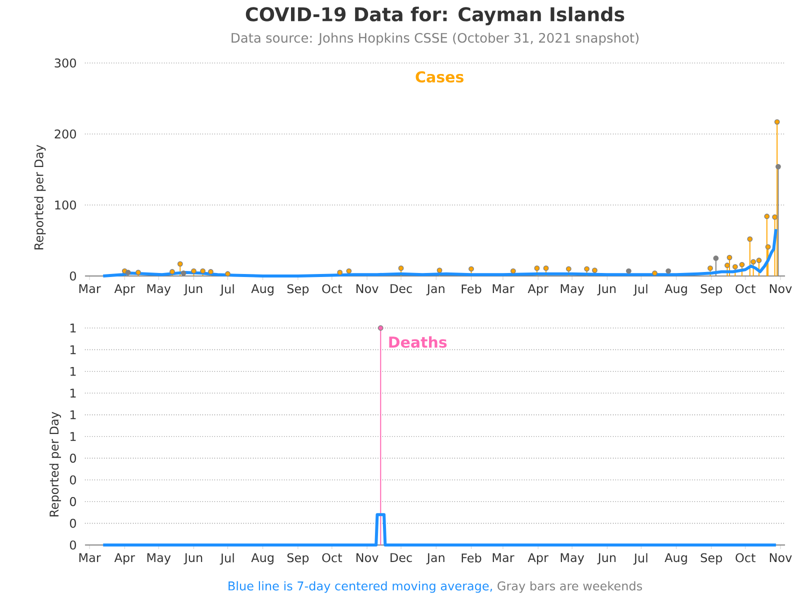  Describe the element at coordinates (440, 77) in the screenshot. I see `annotation: Cases` at that location.